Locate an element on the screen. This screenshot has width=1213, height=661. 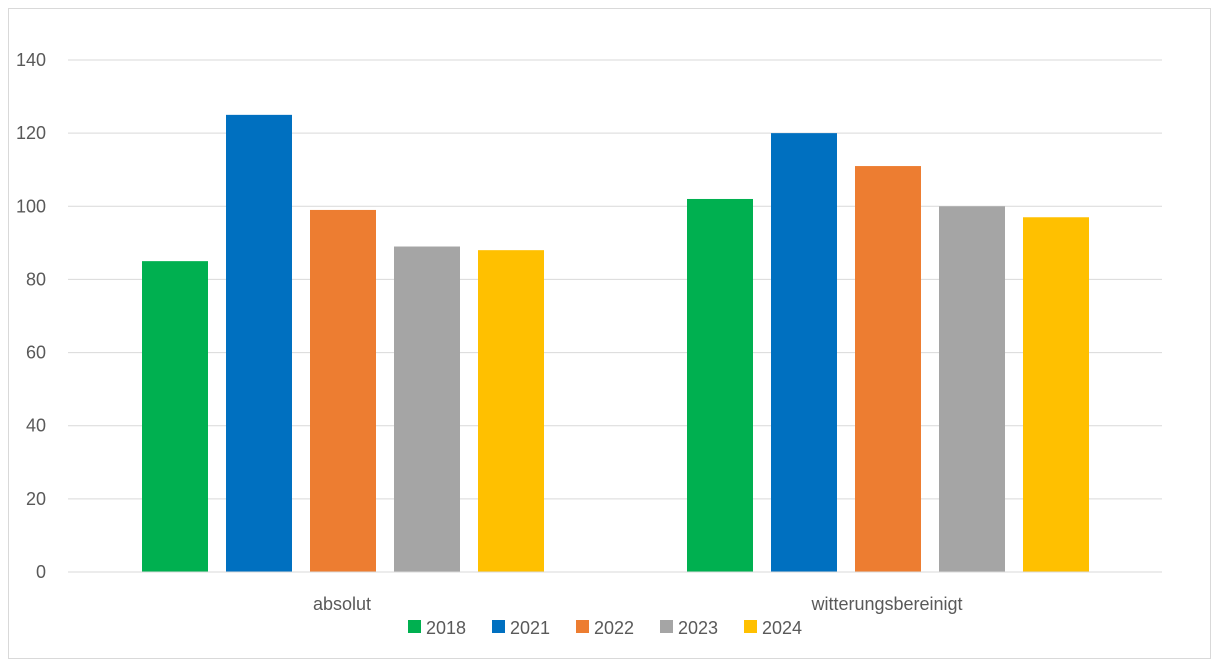
bar-2024-witterungsbereinigt is located at coordinates (1056, 394).